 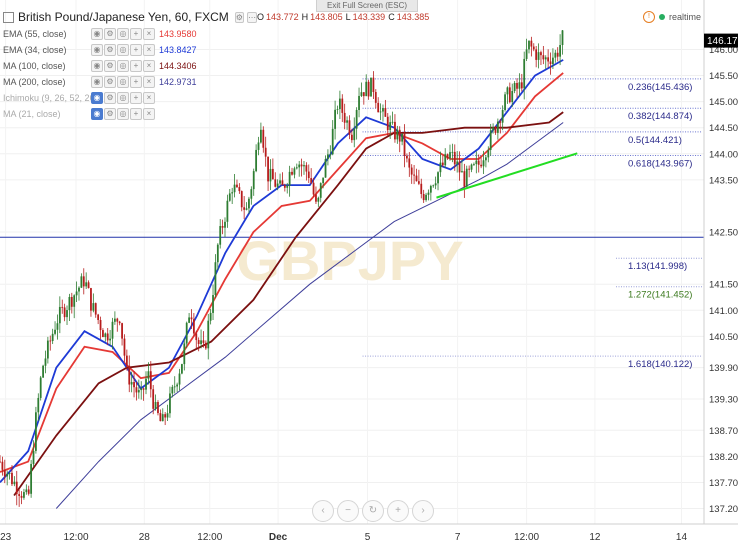 I want to click on indicator-buttons: ◉ ⚙ ◎ + ×, so click(x=123, y=50).